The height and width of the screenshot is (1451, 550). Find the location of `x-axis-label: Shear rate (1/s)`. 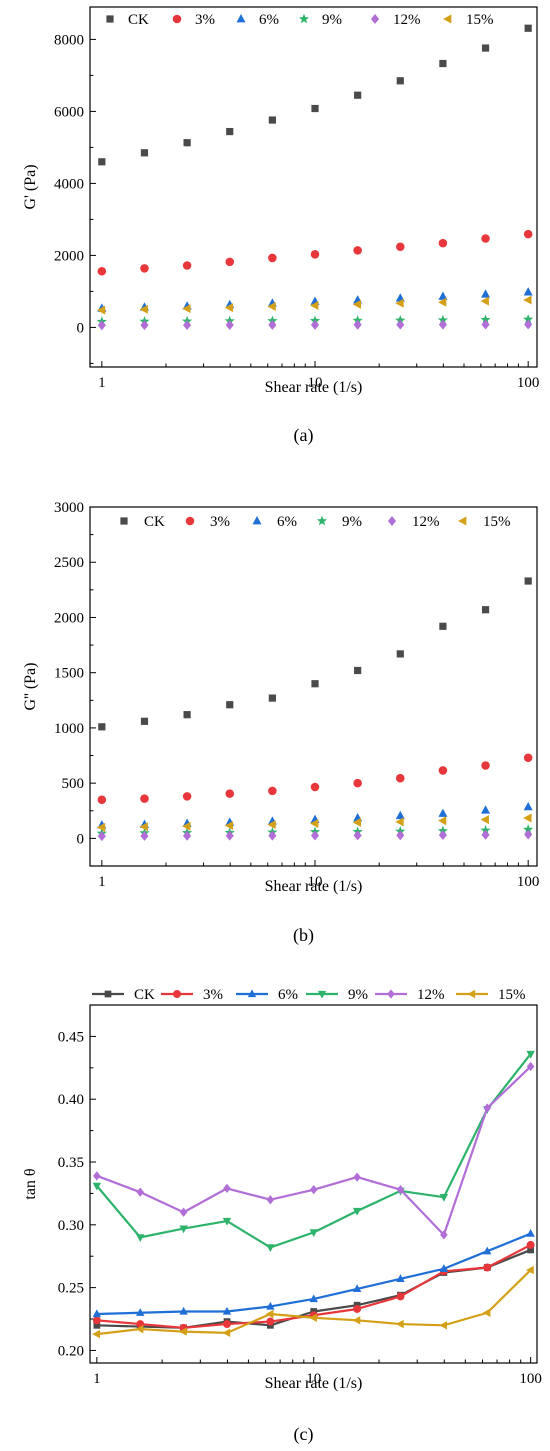

x-axis-label: Shear rate (1/s) is located at coordinates (314, 1383).